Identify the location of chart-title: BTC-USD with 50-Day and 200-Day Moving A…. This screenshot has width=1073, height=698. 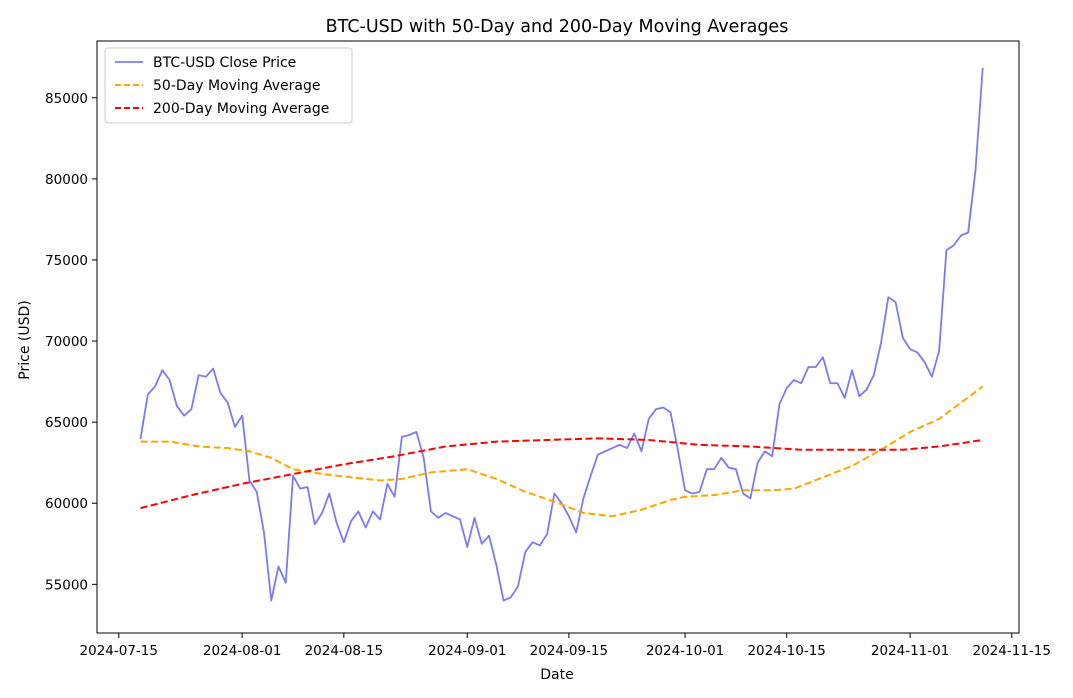
(557, 27).